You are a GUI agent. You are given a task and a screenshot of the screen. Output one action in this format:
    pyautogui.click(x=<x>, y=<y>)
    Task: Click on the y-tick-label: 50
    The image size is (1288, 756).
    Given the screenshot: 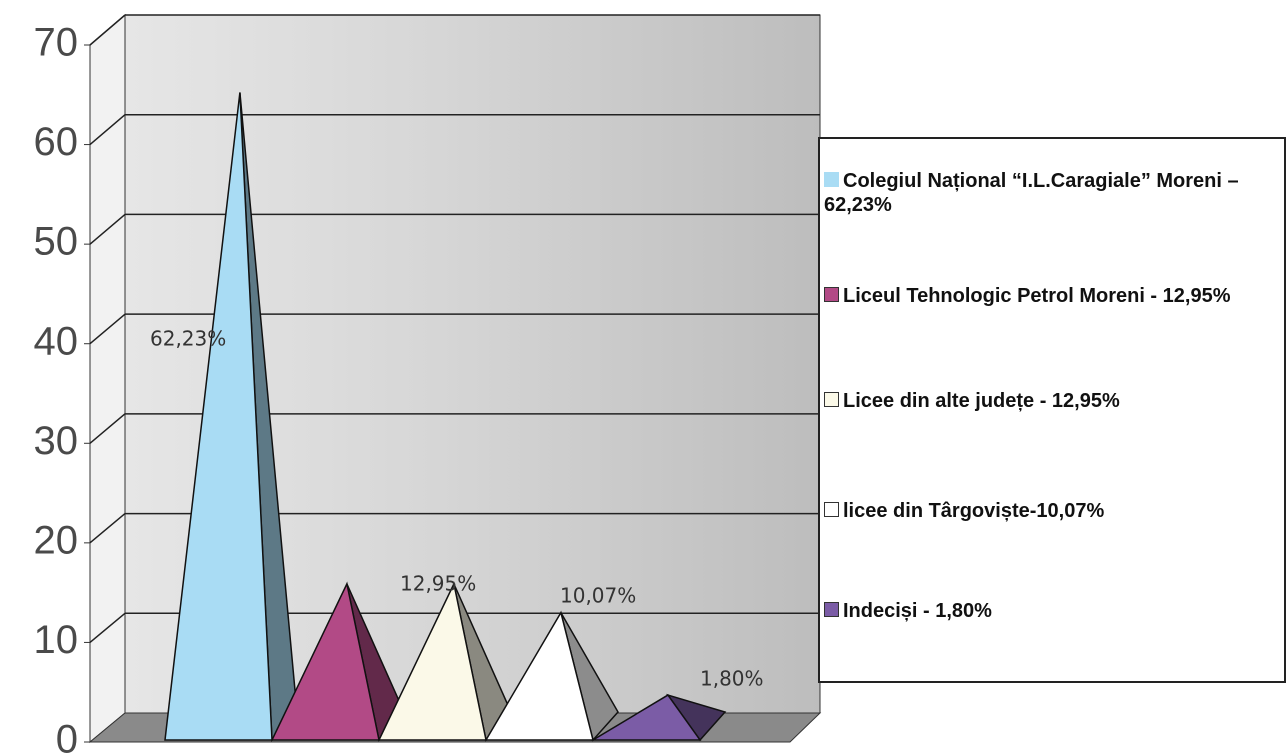 What is the action you would take?
    pyautogui.click(x=56, y=242)
    